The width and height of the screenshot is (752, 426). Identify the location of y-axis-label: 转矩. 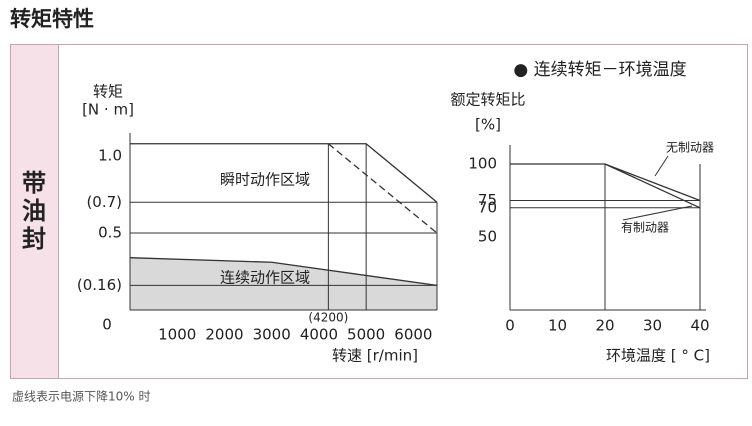
(108, 92).